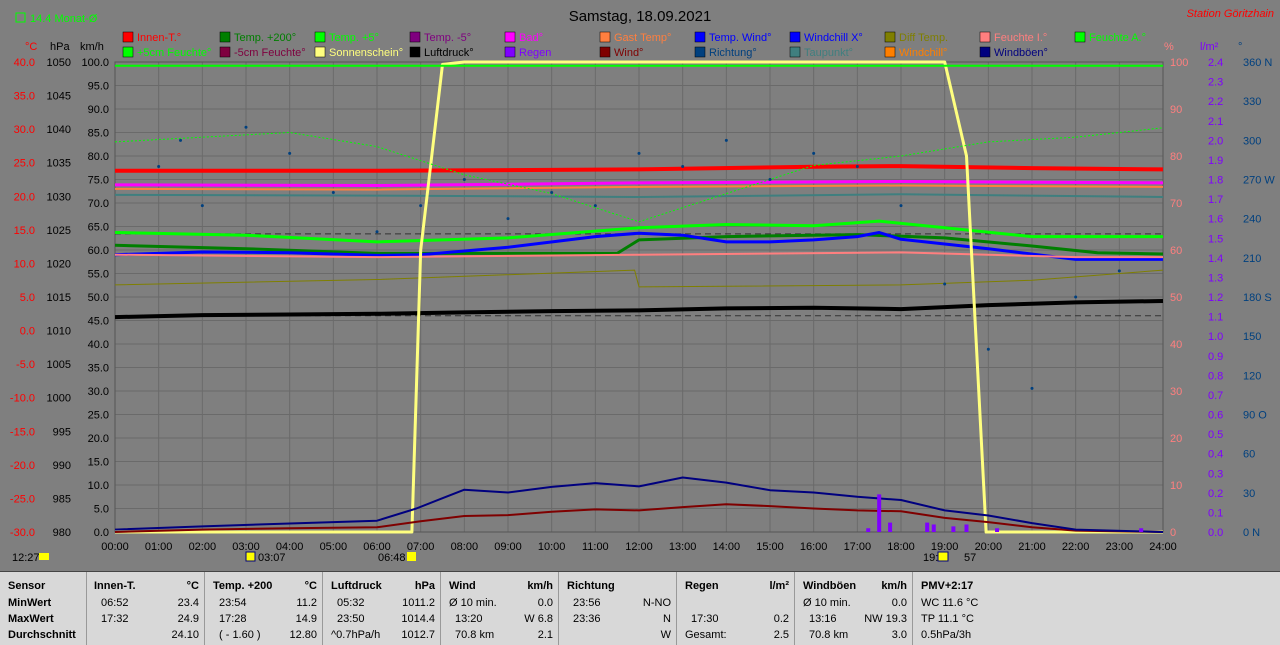 The image size is (1280, 645). What do you see at coordinates (1252, 376) in the screenshot?
I see `dir-tick-label: 120` at bounding box center [1252, 376].